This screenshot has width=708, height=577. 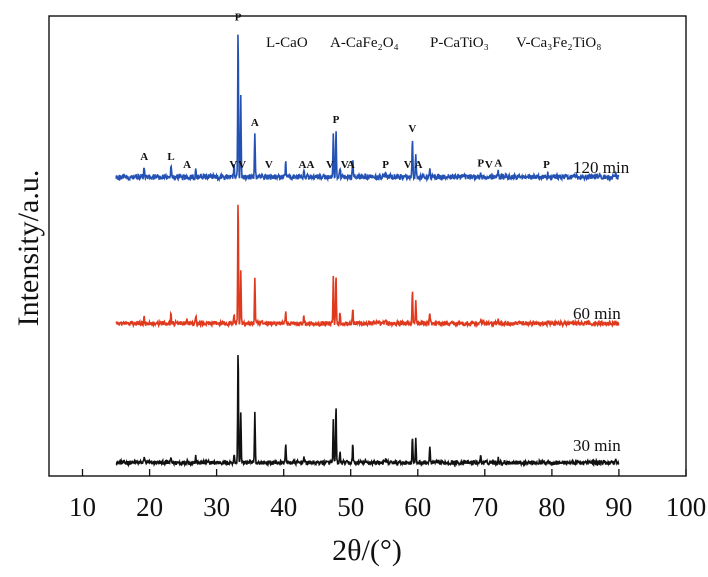 I want to click on x-tick-label: 50, so click(x=350, y=507).